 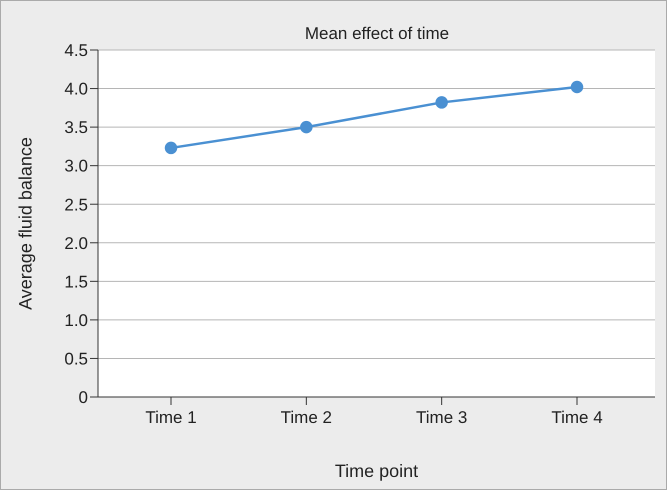 What do you see at coordinates (76, 50) in the screenshot?
I see `y-tick-label: 4.5` at bounding box center [76, 50].